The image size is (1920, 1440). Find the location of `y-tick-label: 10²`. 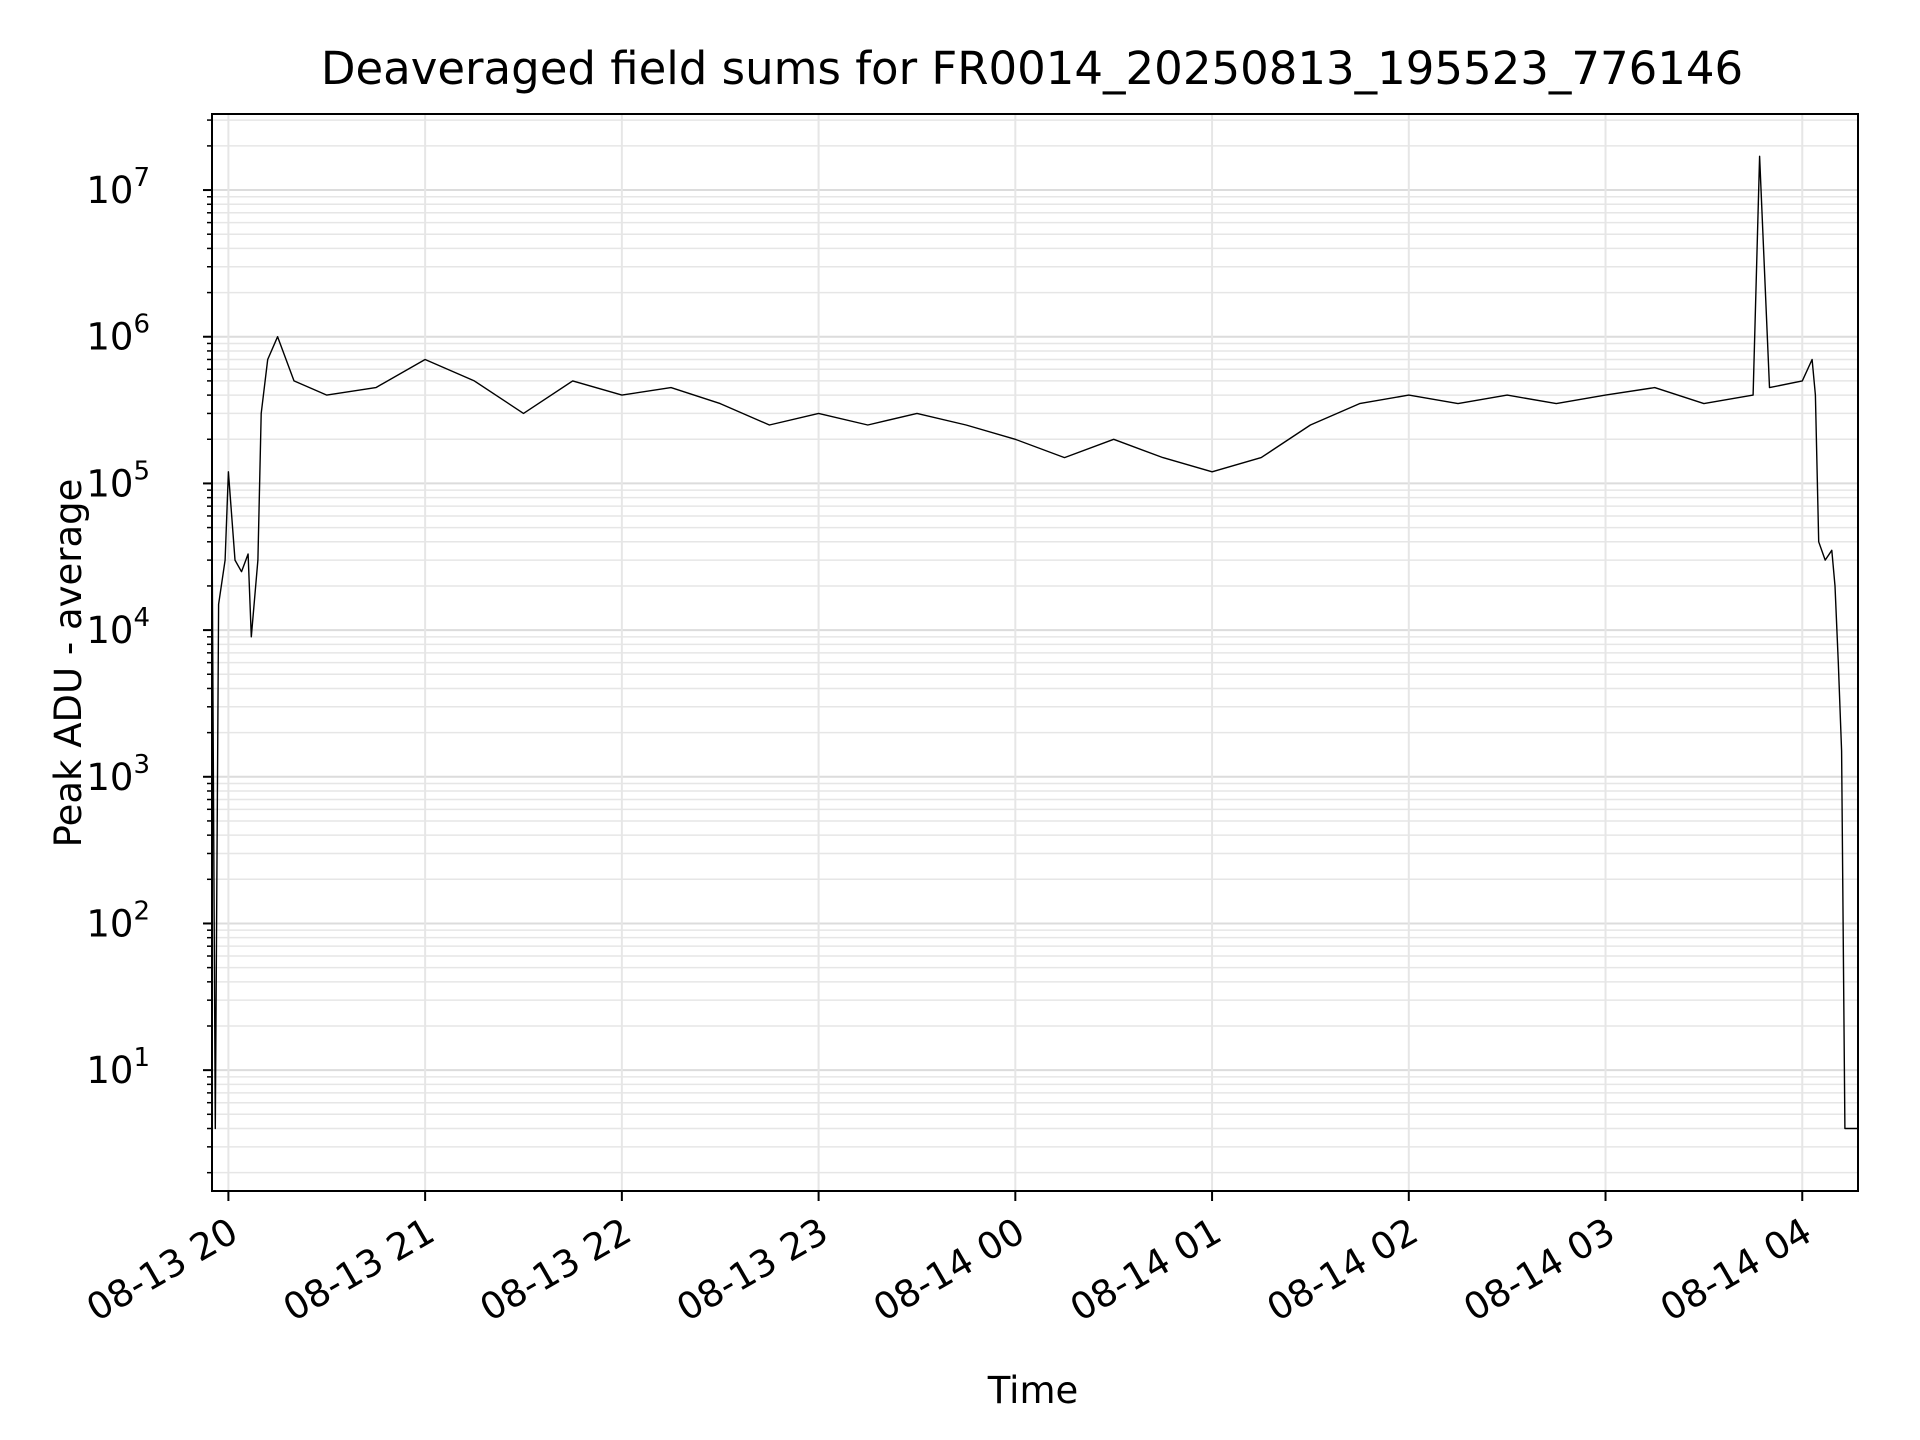

y-tick-label: 10² is located at coordinates (118, 920).